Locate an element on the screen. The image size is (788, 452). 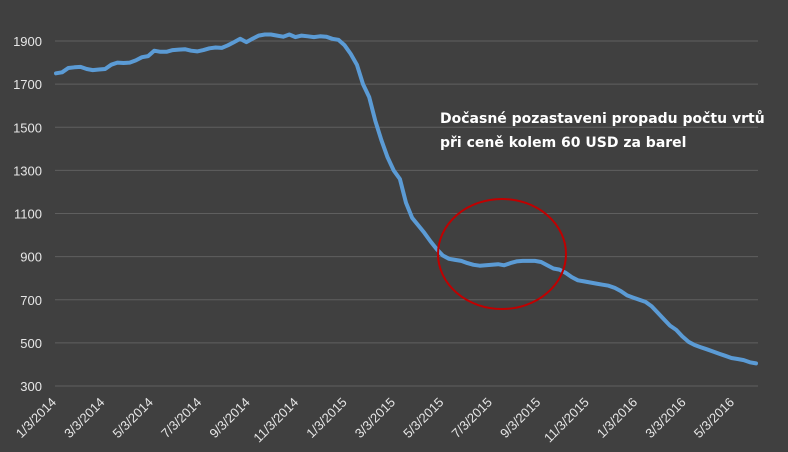
annotation-line-1: Dočasné pozastaveni propadu počtu vrtů is located at coordinates (602, 118).